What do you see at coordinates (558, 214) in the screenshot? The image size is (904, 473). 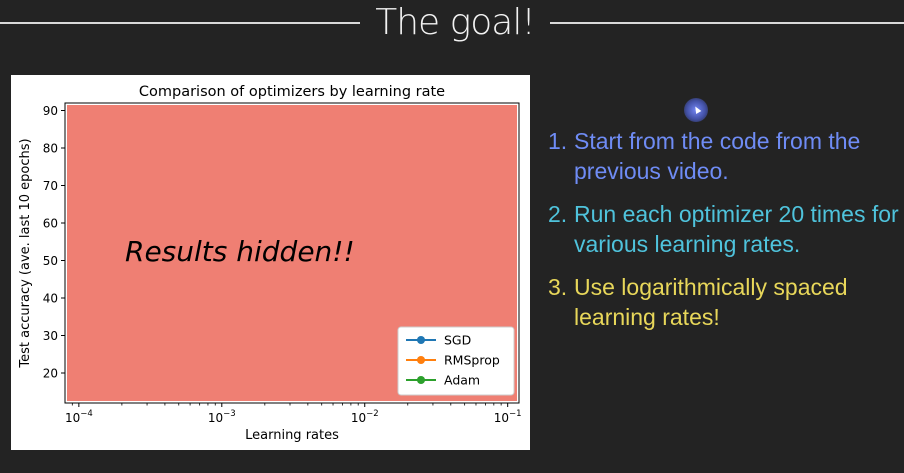 I see `list-item-number: 2.` at bounding box center [558, 214].